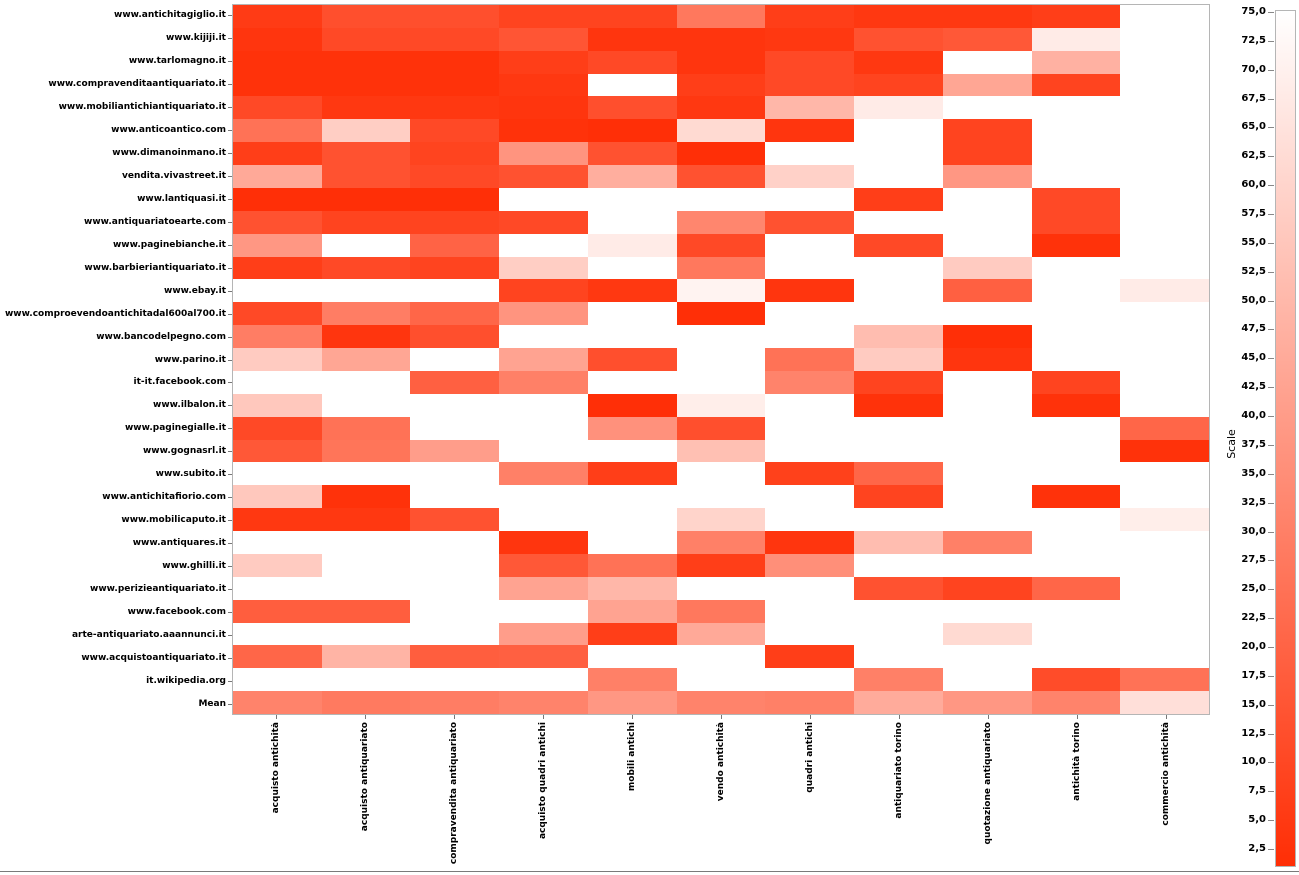 The height and width of the screenshot is (875, 1299). What do you see at coordinates (190, 474) in the screenshot?
I see `row-label: www.subito.it` at bounding box center [190, 474].